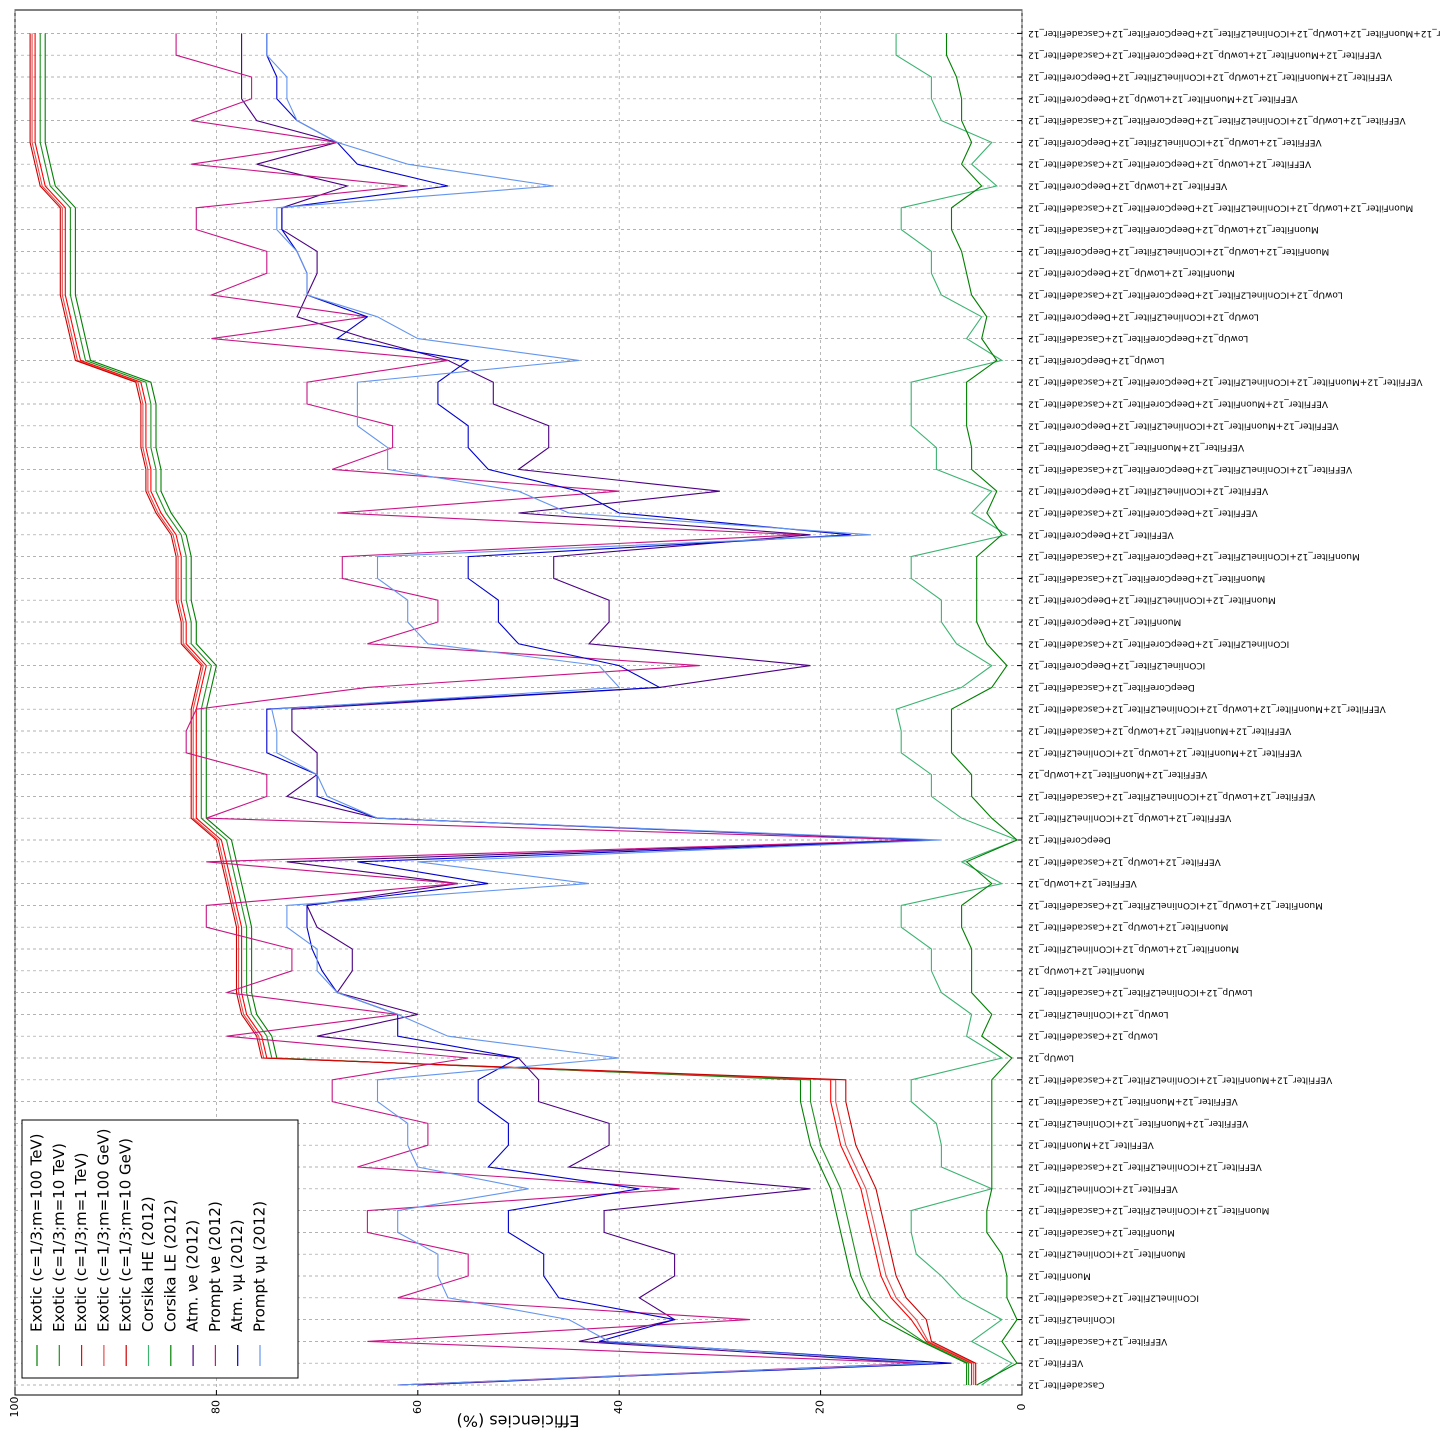 This screenshot has height=1444, width=1440. What do you see at coordinates (1097, 1341) in the screenshot?
I see `y-tick-label: VEFFilter_12+CascadeFilter_12` at bounding box center [1097, 1341].